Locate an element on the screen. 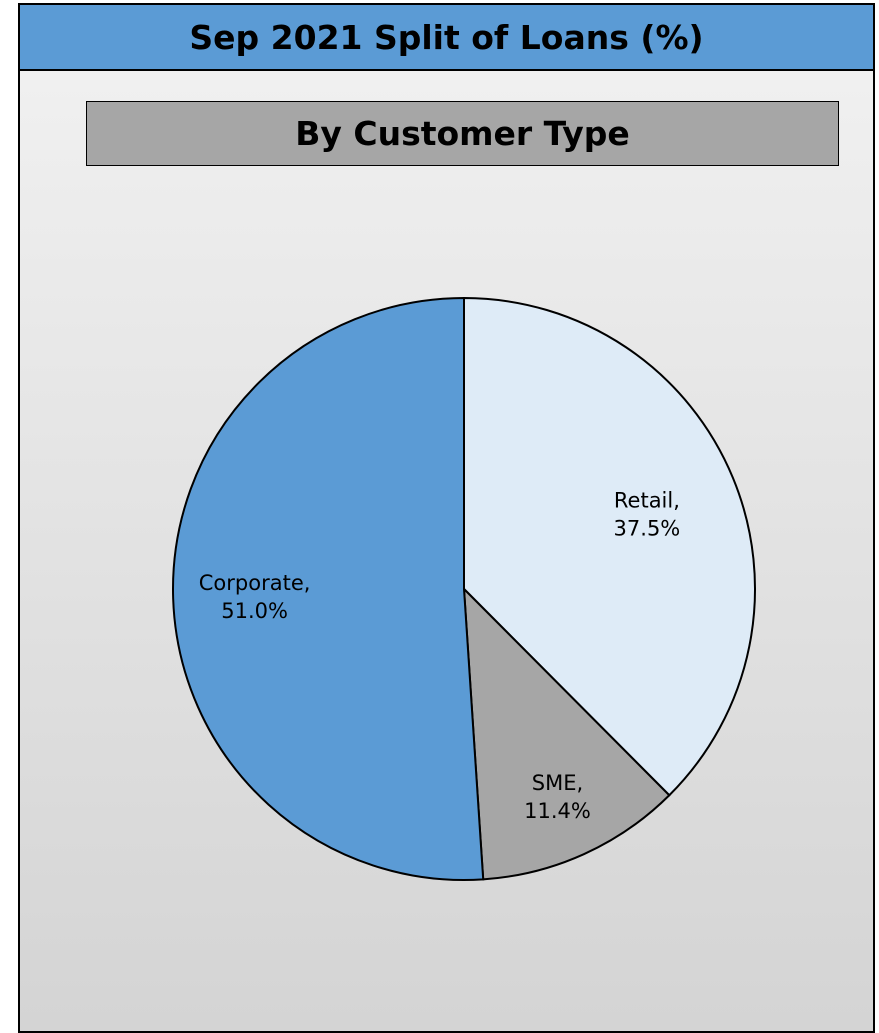  chart-subtitle: By Customer Type is located at coordinates (462, 133).